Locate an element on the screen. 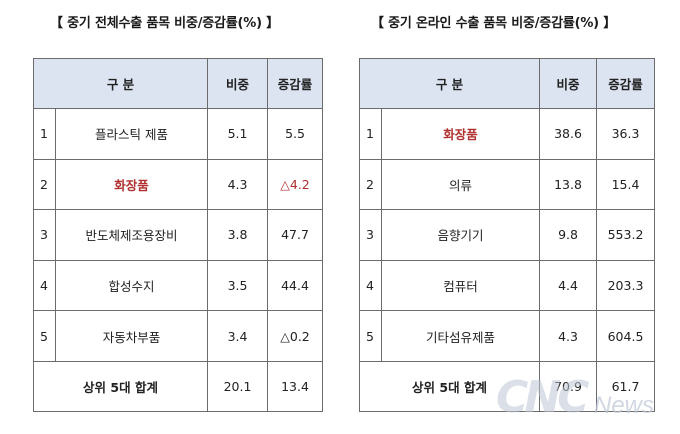 The height and width of the screenshot is (434, 680). right-total-row: 상위 5대 합계 70.9 61.7 is located at coordinates (507, 386).